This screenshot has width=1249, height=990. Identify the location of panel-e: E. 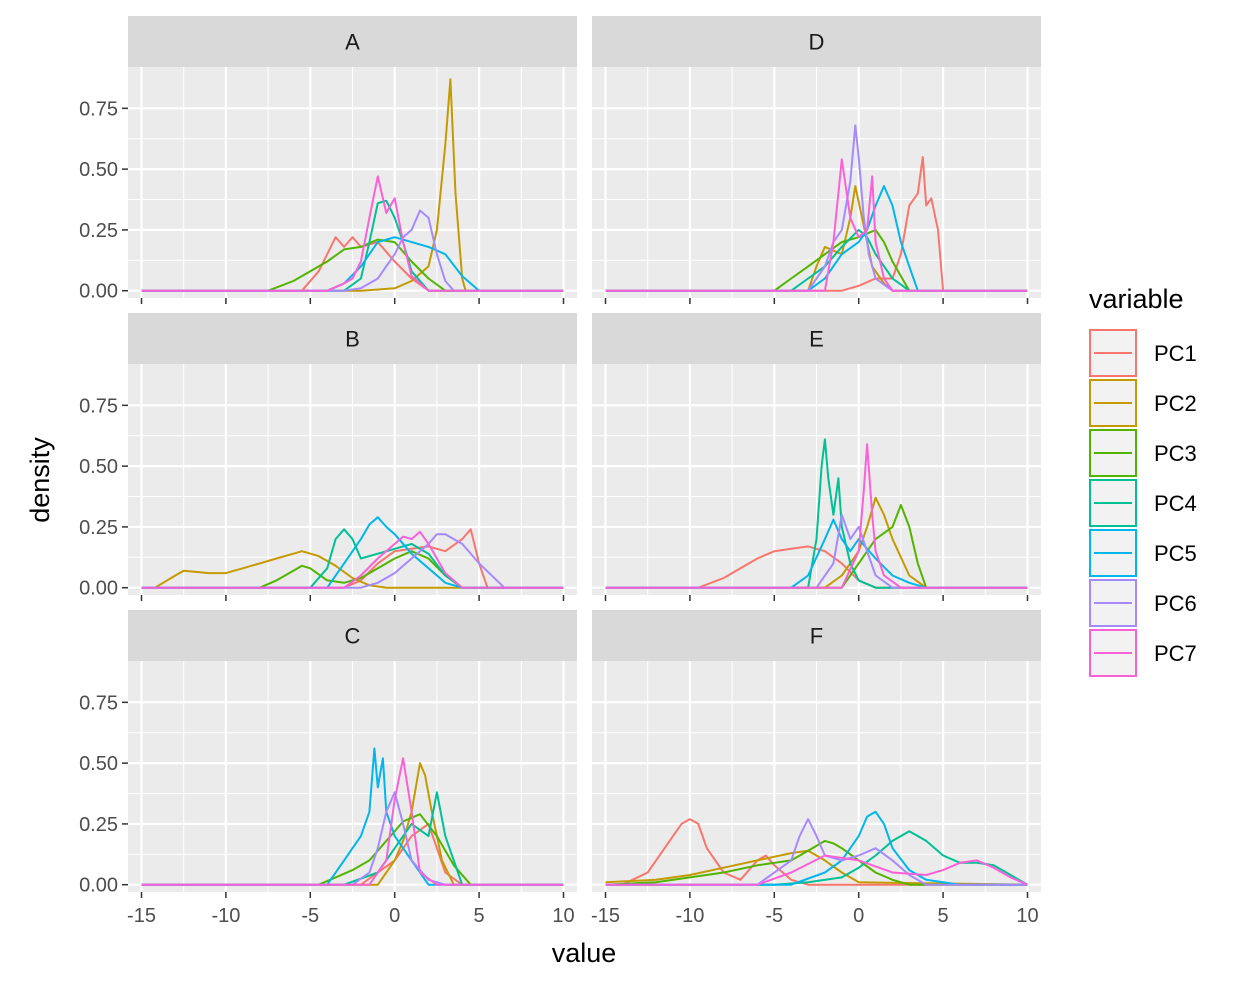
(816, 457).